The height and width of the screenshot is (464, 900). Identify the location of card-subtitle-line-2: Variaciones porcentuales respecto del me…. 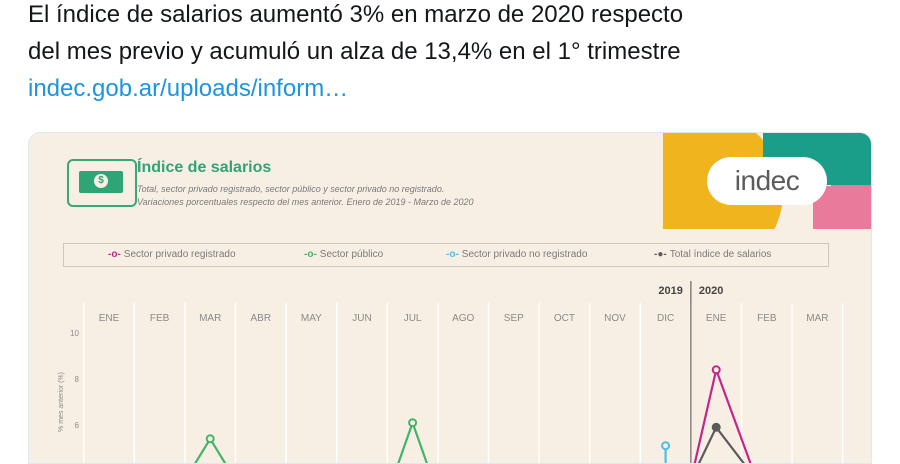
(305, 202).